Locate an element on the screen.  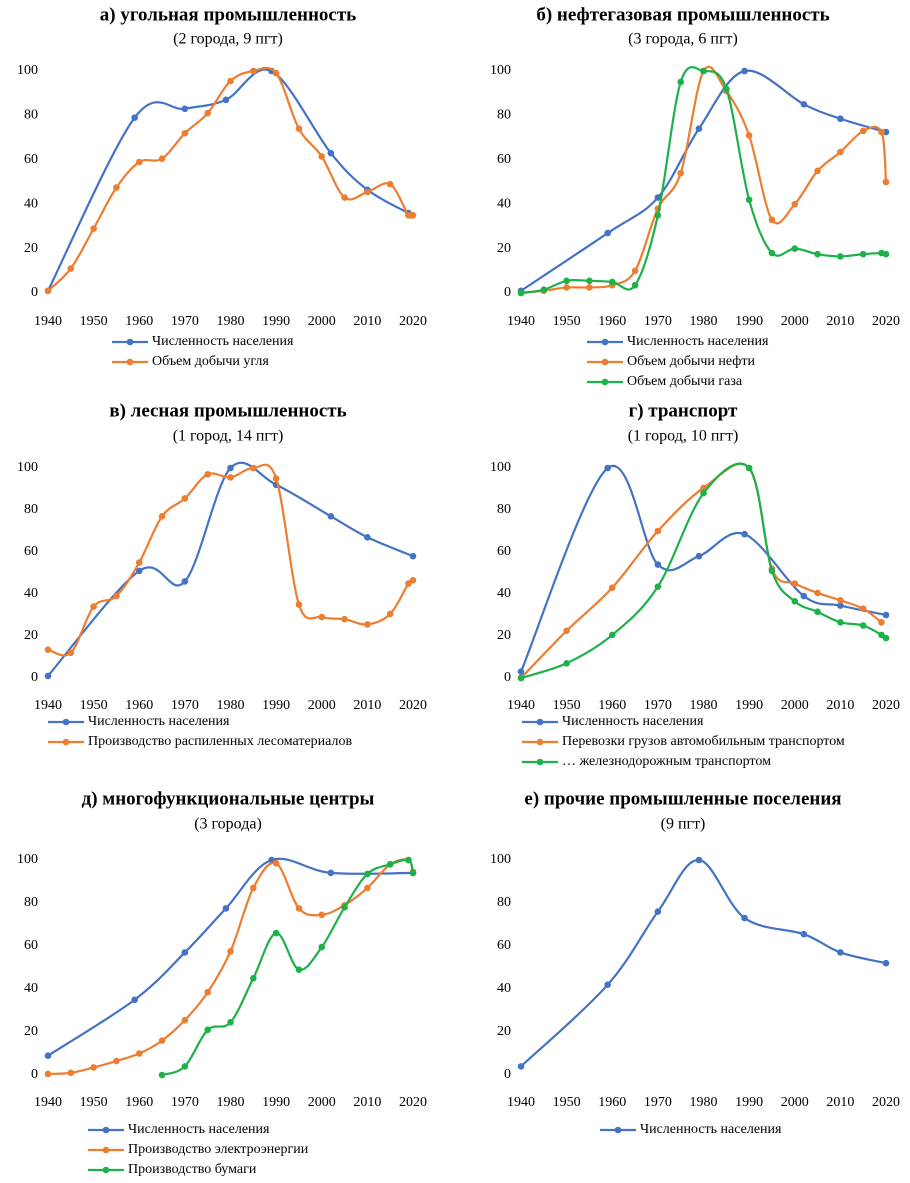
y-tick-label: 80 is located at coordinates (31, 902).